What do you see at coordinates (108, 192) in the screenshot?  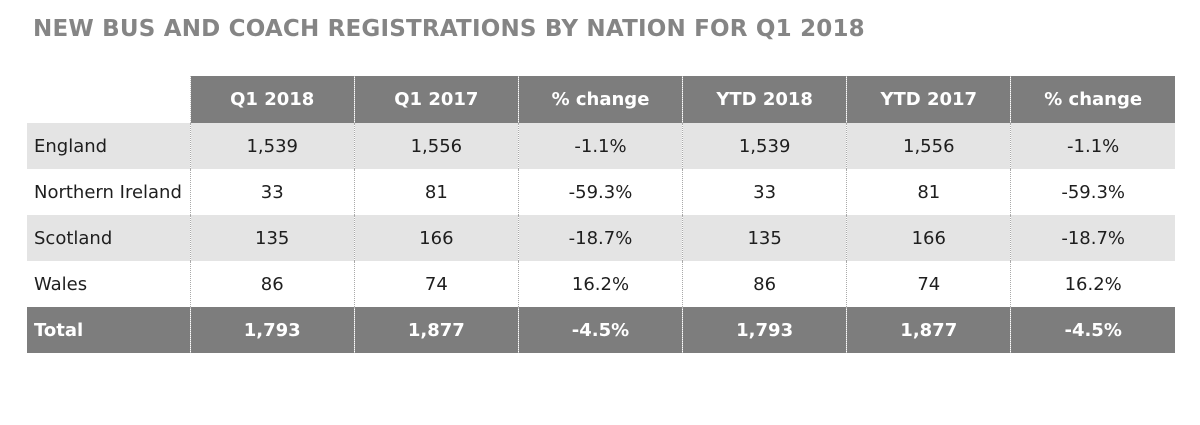 I see `row-label: Northern Ireland` at bounding box center [108, 192].